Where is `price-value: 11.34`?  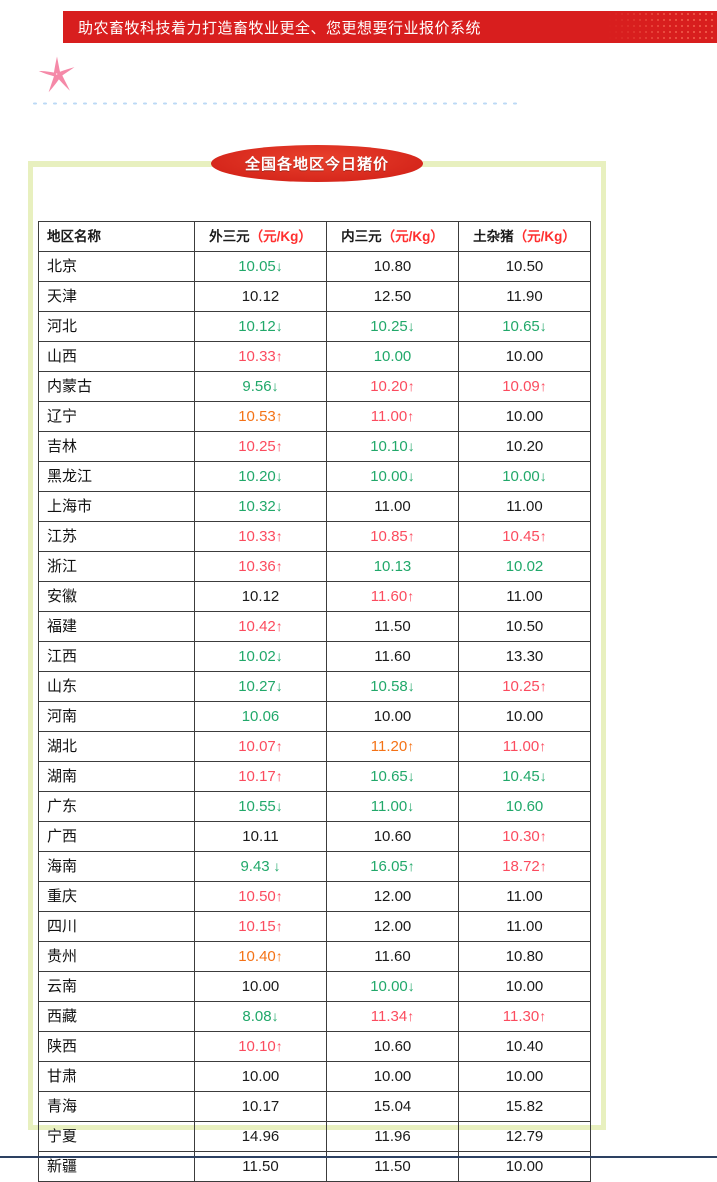
price-value: 11.34 is located at coordinates (389, 1016).